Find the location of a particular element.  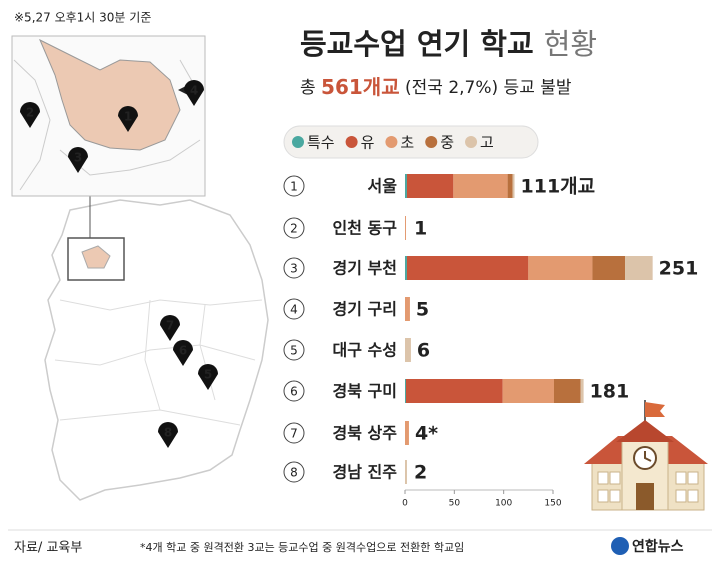

total-label: 6 is located at coordinates (423, 351).